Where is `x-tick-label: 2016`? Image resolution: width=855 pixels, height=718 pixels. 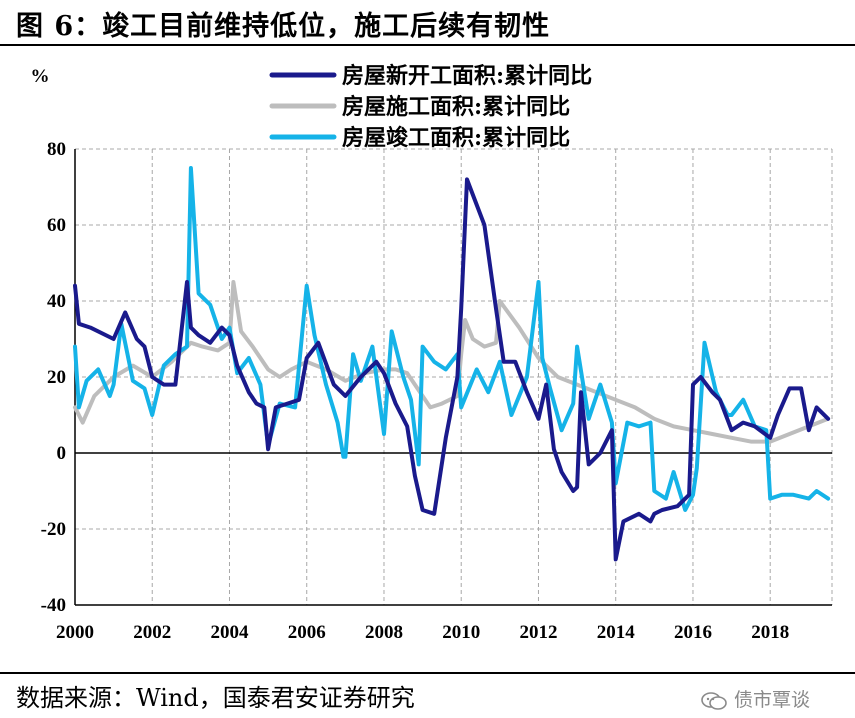
x-tick-label: 2016 is located at coordinates (693, 632).